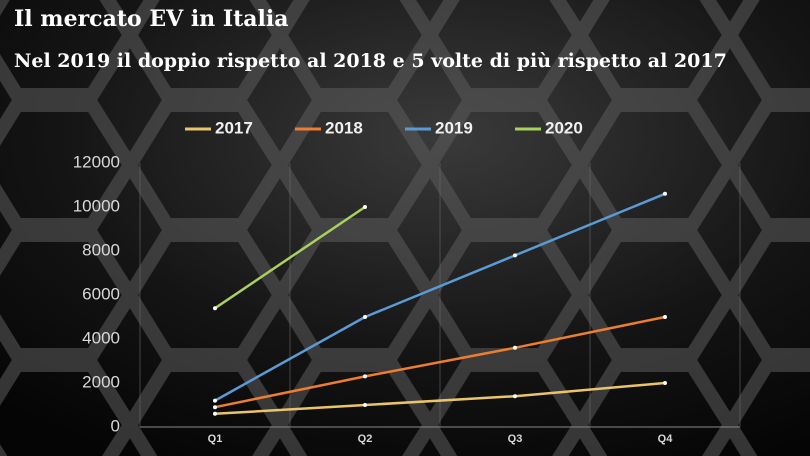 The height and width of the screenshot is (456, 810). Describe the element at coordinates (96, 205) in the screenshot. I see `y-tick-label: 10000` at that location.